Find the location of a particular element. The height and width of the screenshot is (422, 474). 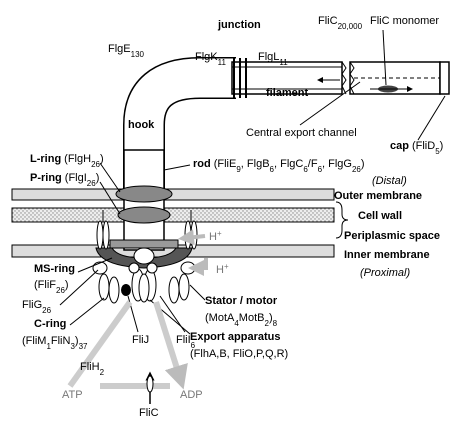

label: P-ring (FlgI26) is located at coordinates (64, 180).